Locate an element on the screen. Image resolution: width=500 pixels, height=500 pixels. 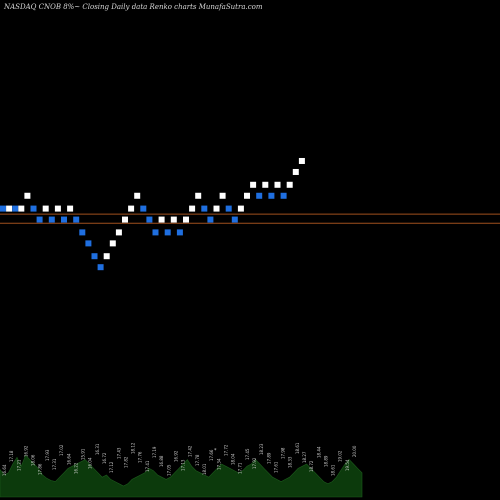
price-tick-label: 18.44 is located at coordinates (318, 452).